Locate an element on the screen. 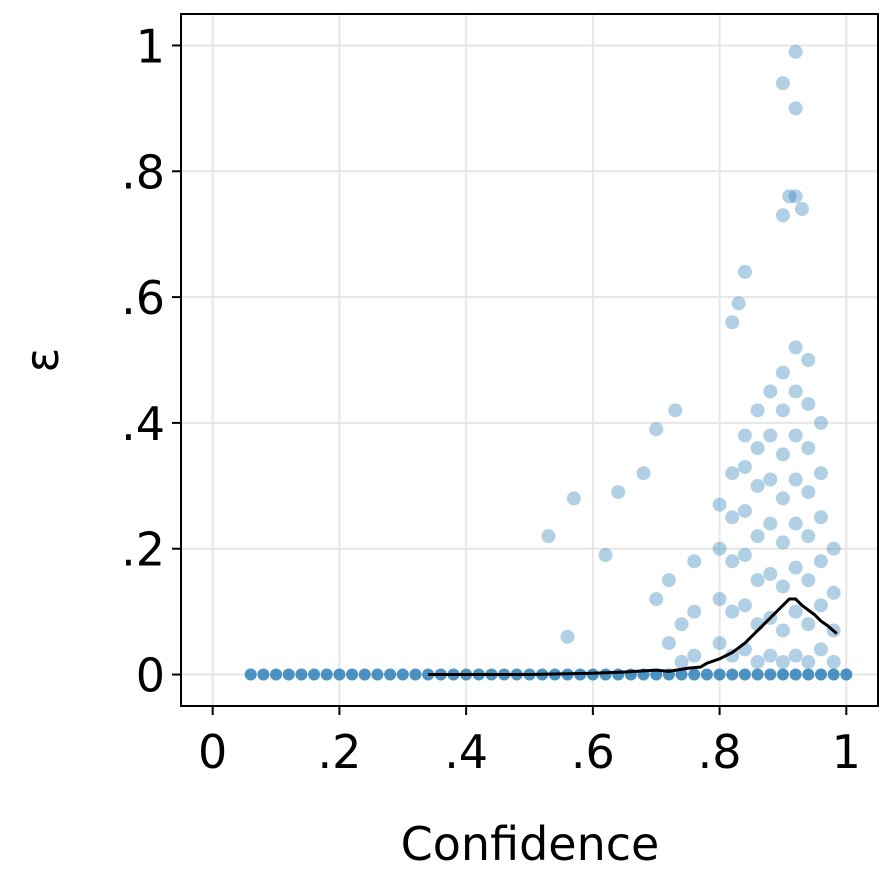 The width and height of the screenshot is (892, 888). x-tick-label: 0 is located at coordinates (212, 752).